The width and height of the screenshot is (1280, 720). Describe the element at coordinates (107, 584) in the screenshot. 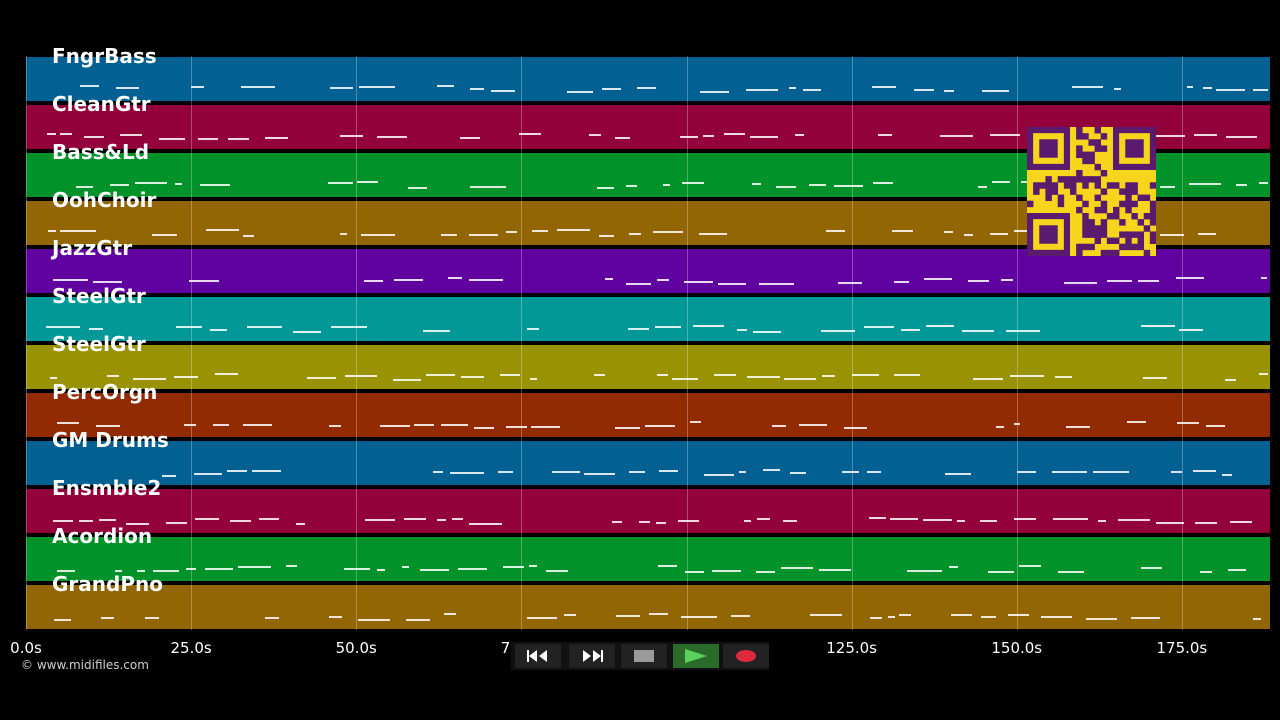

I see `track-name: GrandPno` at that location.